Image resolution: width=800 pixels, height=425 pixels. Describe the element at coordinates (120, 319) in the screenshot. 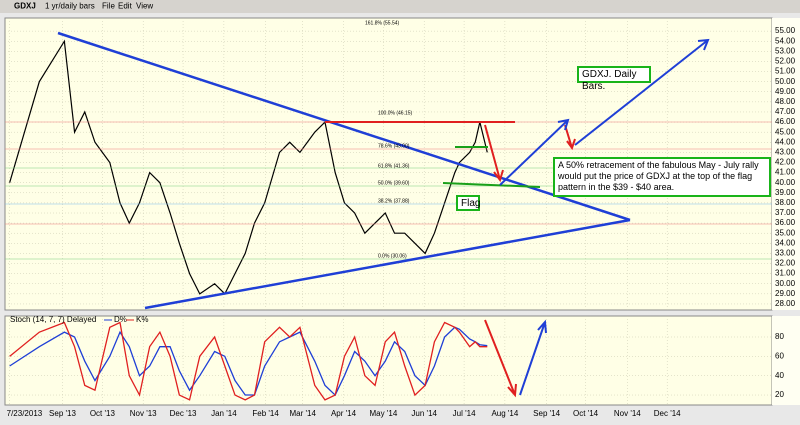

I see `legend-label: D%` at that location.